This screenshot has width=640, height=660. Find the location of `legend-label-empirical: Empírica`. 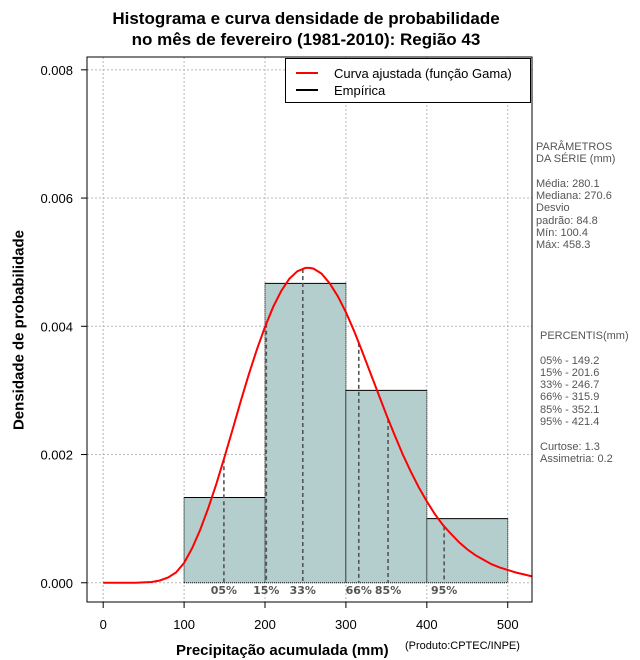

legend-label-empirical: Empírica is located at coordinates (360, 90).